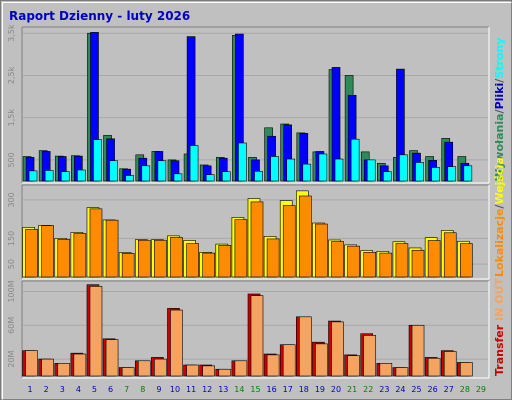  What do you see at coordinates (99, 16) in the screenshot?
I see `chart-title: Raport Dzienny - luty 2026` at bounding box center [99, 16].